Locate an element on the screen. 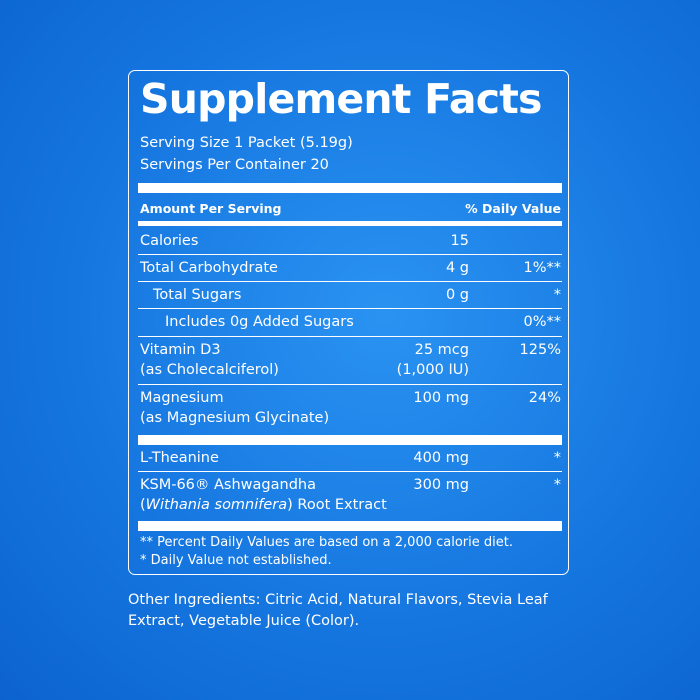 The image size is (700, 700). row-ashwagandha-sub: (Withania somnifera) Root Extract is located at coordinates (263, 505).